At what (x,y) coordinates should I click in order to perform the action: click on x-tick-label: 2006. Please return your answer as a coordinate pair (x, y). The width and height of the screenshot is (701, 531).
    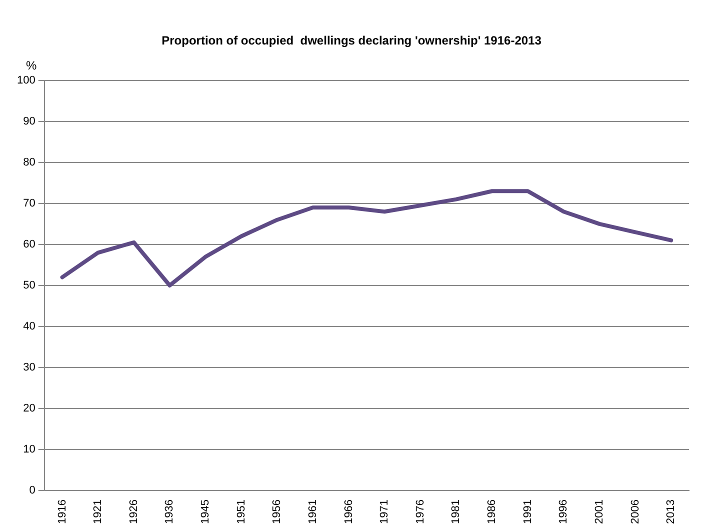
    Looking at the image, I should click on (635, 512).